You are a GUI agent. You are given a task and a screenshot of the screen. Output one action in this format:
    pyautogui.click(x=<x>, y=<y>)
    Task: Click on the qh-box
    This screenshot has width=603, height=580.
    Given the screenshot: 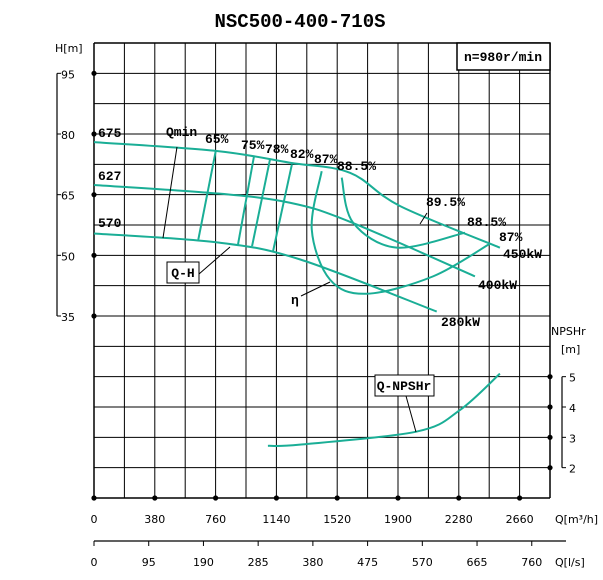 What is the action you would take?
    pyautogui.click(x=183, y=272)
    